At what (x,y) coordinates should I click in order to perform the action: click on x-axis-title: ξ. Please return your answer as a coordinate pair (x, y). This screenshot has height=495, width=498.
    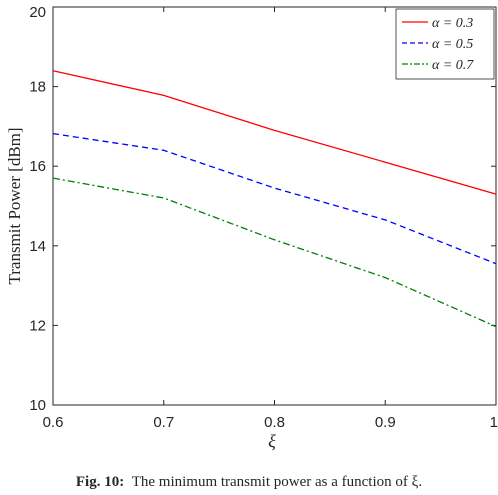
    Looking at the image, I should click on (272, 441).